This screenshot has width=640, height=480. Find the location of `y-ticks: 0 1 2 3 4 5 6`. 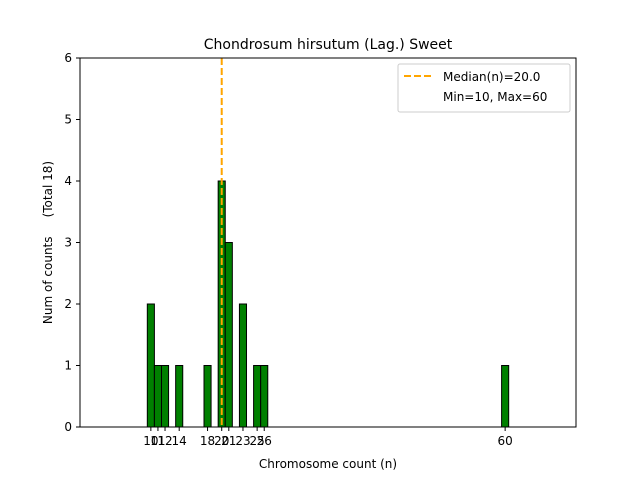

y-ticks: 0 1 2 3 4 5 6 is located at coordinates (72, 242).